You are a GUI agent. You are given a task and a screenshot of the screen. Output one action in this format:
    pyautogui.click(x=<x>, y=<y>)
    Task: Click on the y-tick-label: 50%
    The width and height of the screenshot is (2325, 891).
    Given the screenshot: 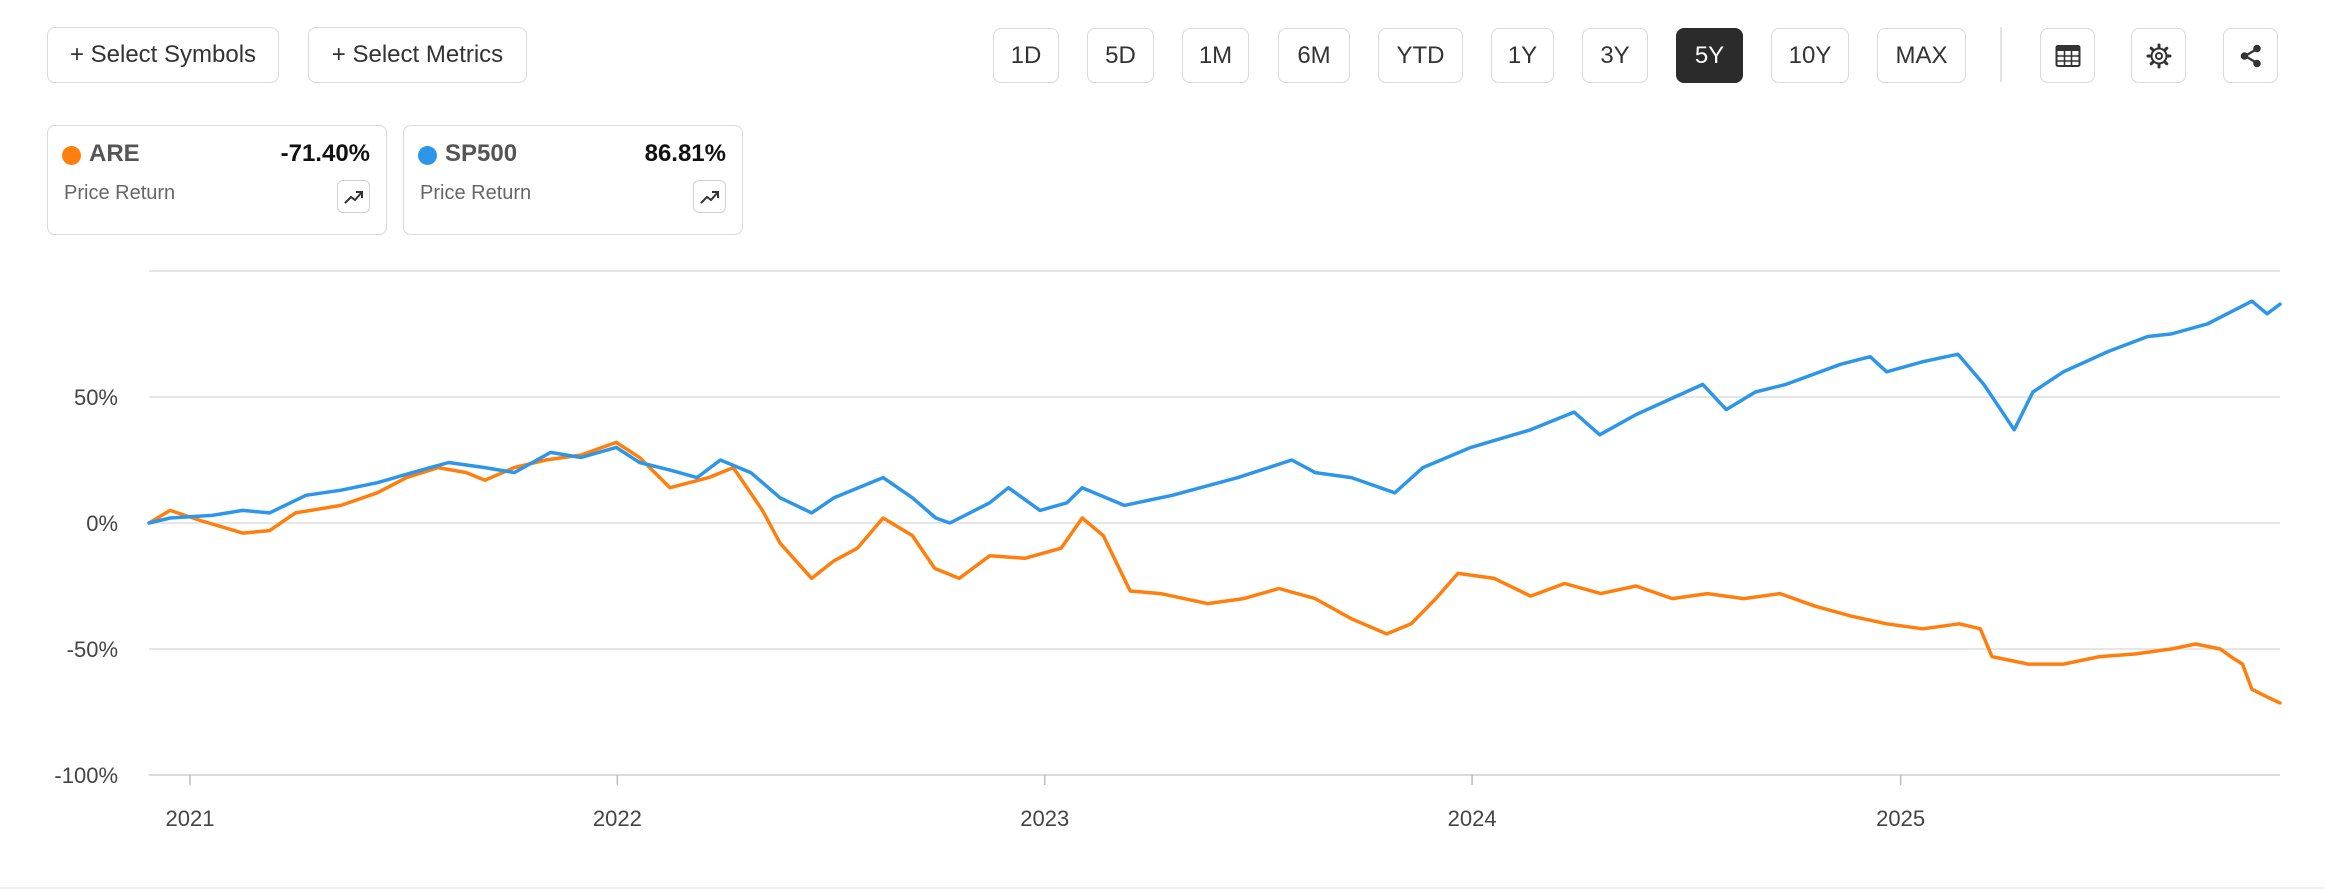 What is the action you would take?
    pyautogui.click(x=96, y=397)
    